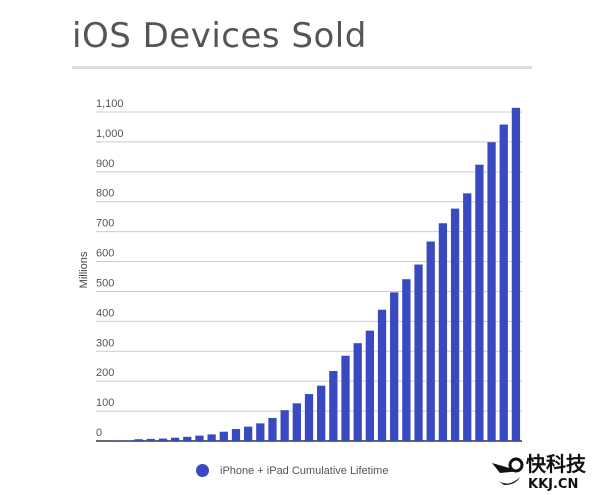 This screenshot has height=495, width=600. I want to click on watermark-cn: 快科技, so click(556, 464).